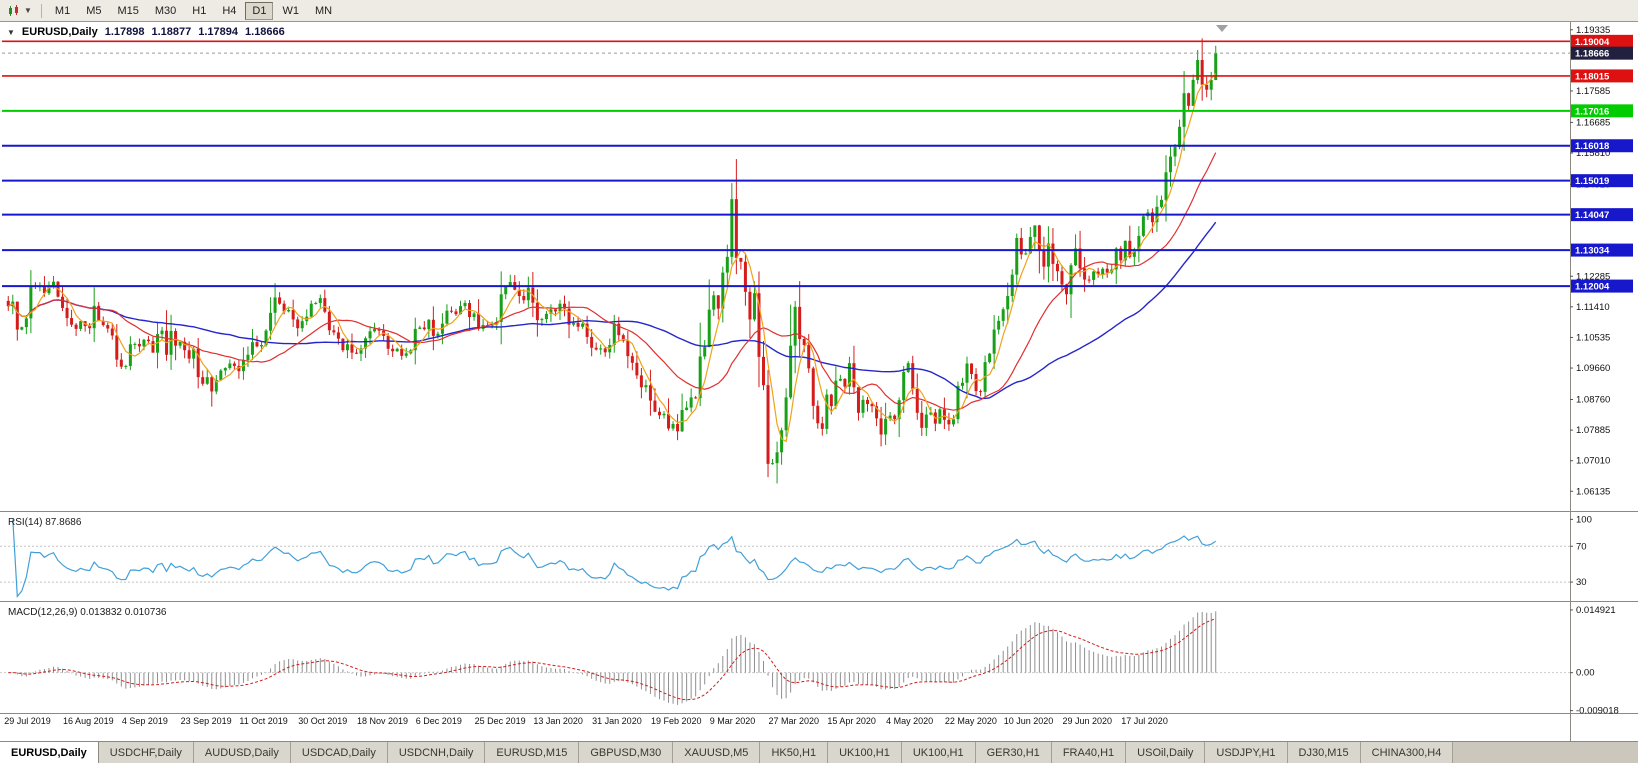 Image resolution: width=1638 pixels, height=763 pixels. I want to click on timeframe-button-h1: H1, so click(199, 10).